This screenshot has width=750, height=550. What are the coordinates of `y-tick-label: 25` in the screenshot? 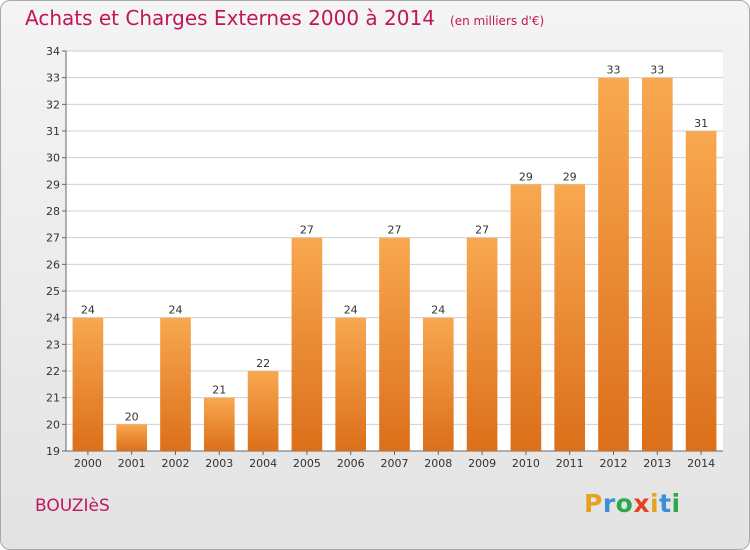 It's located at (53, 291).